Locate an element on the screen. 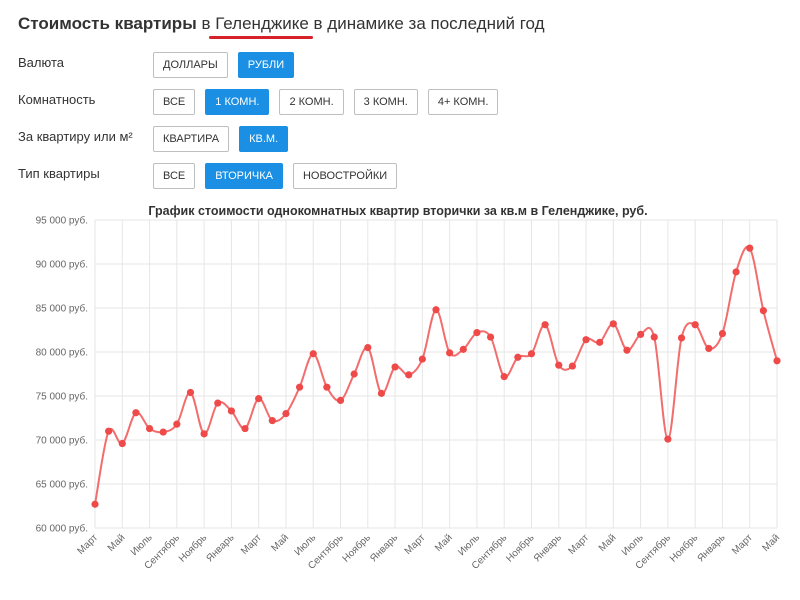  currency-dollars-button: ДОЛЛАРЫ is located at coordinates (190, 65).